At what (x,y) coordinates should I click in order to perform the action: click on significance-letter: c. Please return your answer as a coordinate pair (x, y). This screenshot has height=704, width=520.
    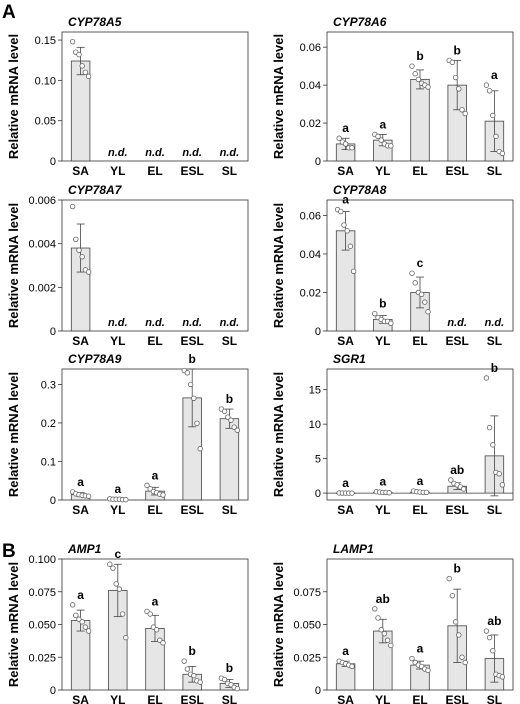
    Looking at the image, I should click on (117, 554).